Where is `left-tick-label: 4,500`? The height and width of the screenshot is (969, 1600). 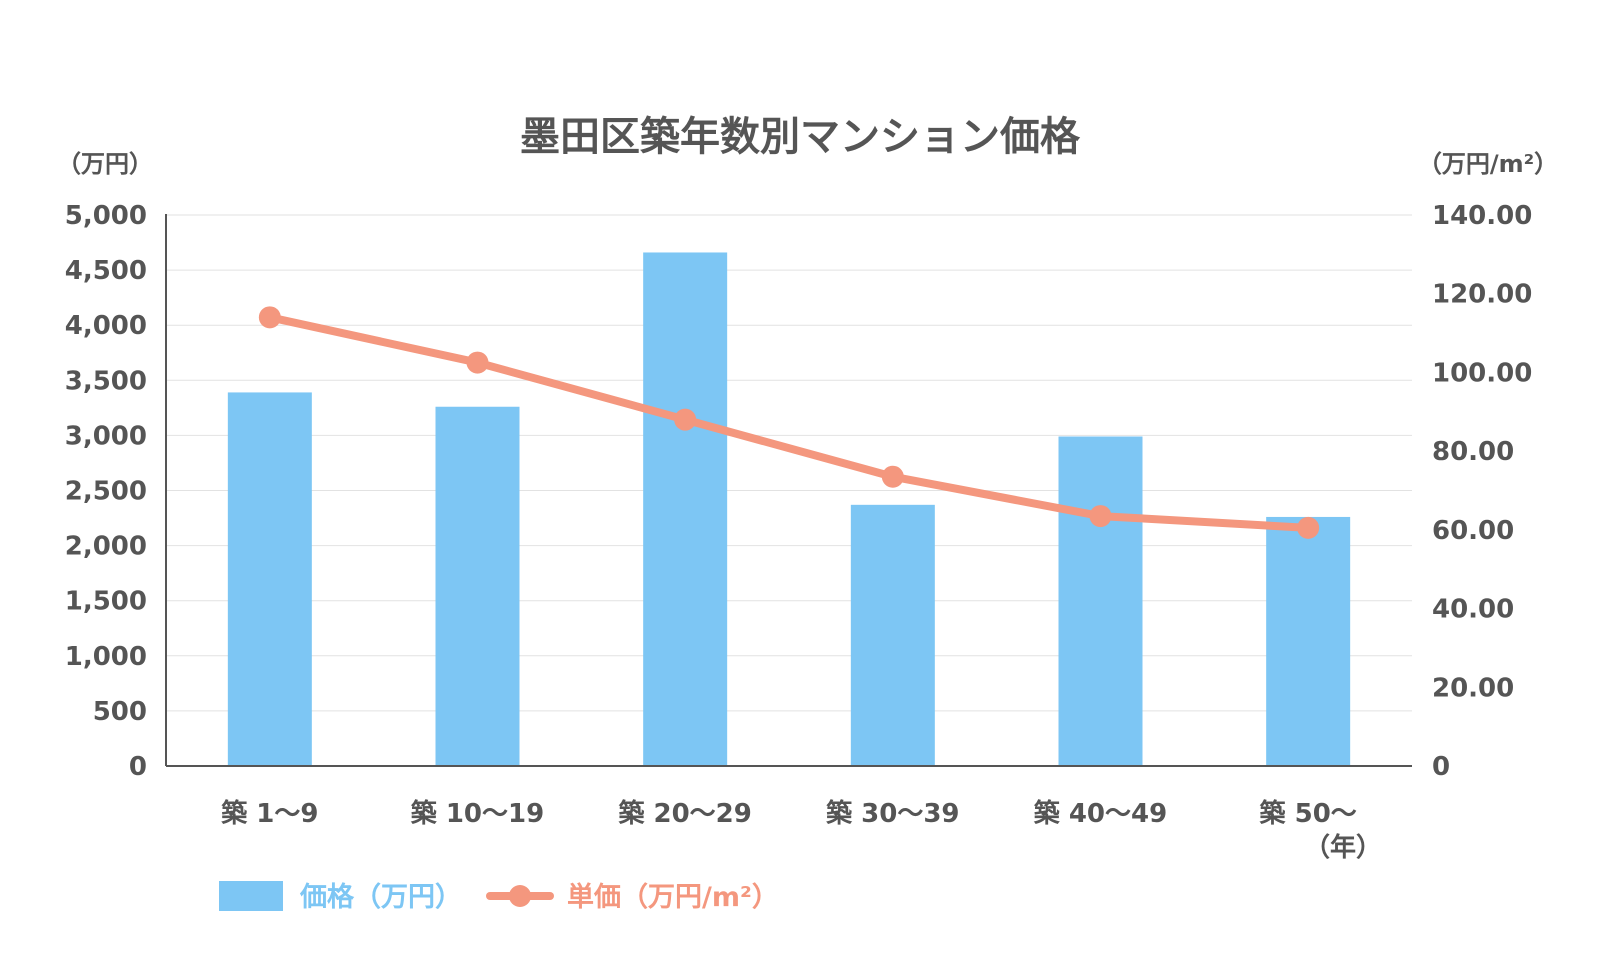
left-tick-label: 4,500 is located at coordinates (106, 271).